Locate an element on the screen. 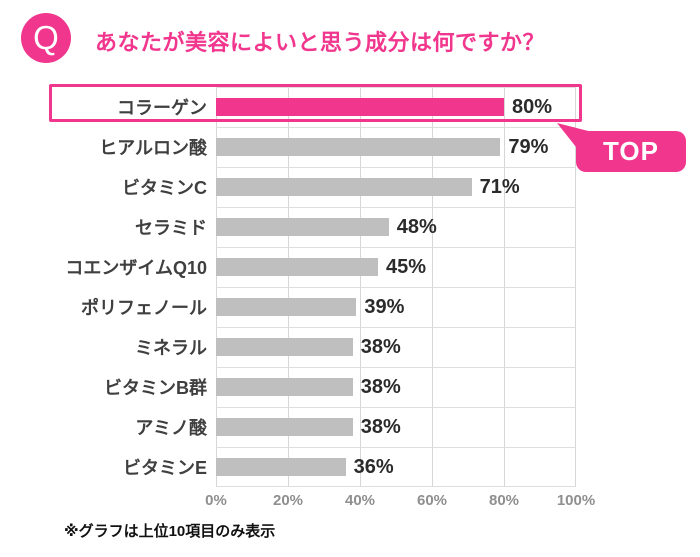  category-label: ミネラル is located at coordinates (171, 348).